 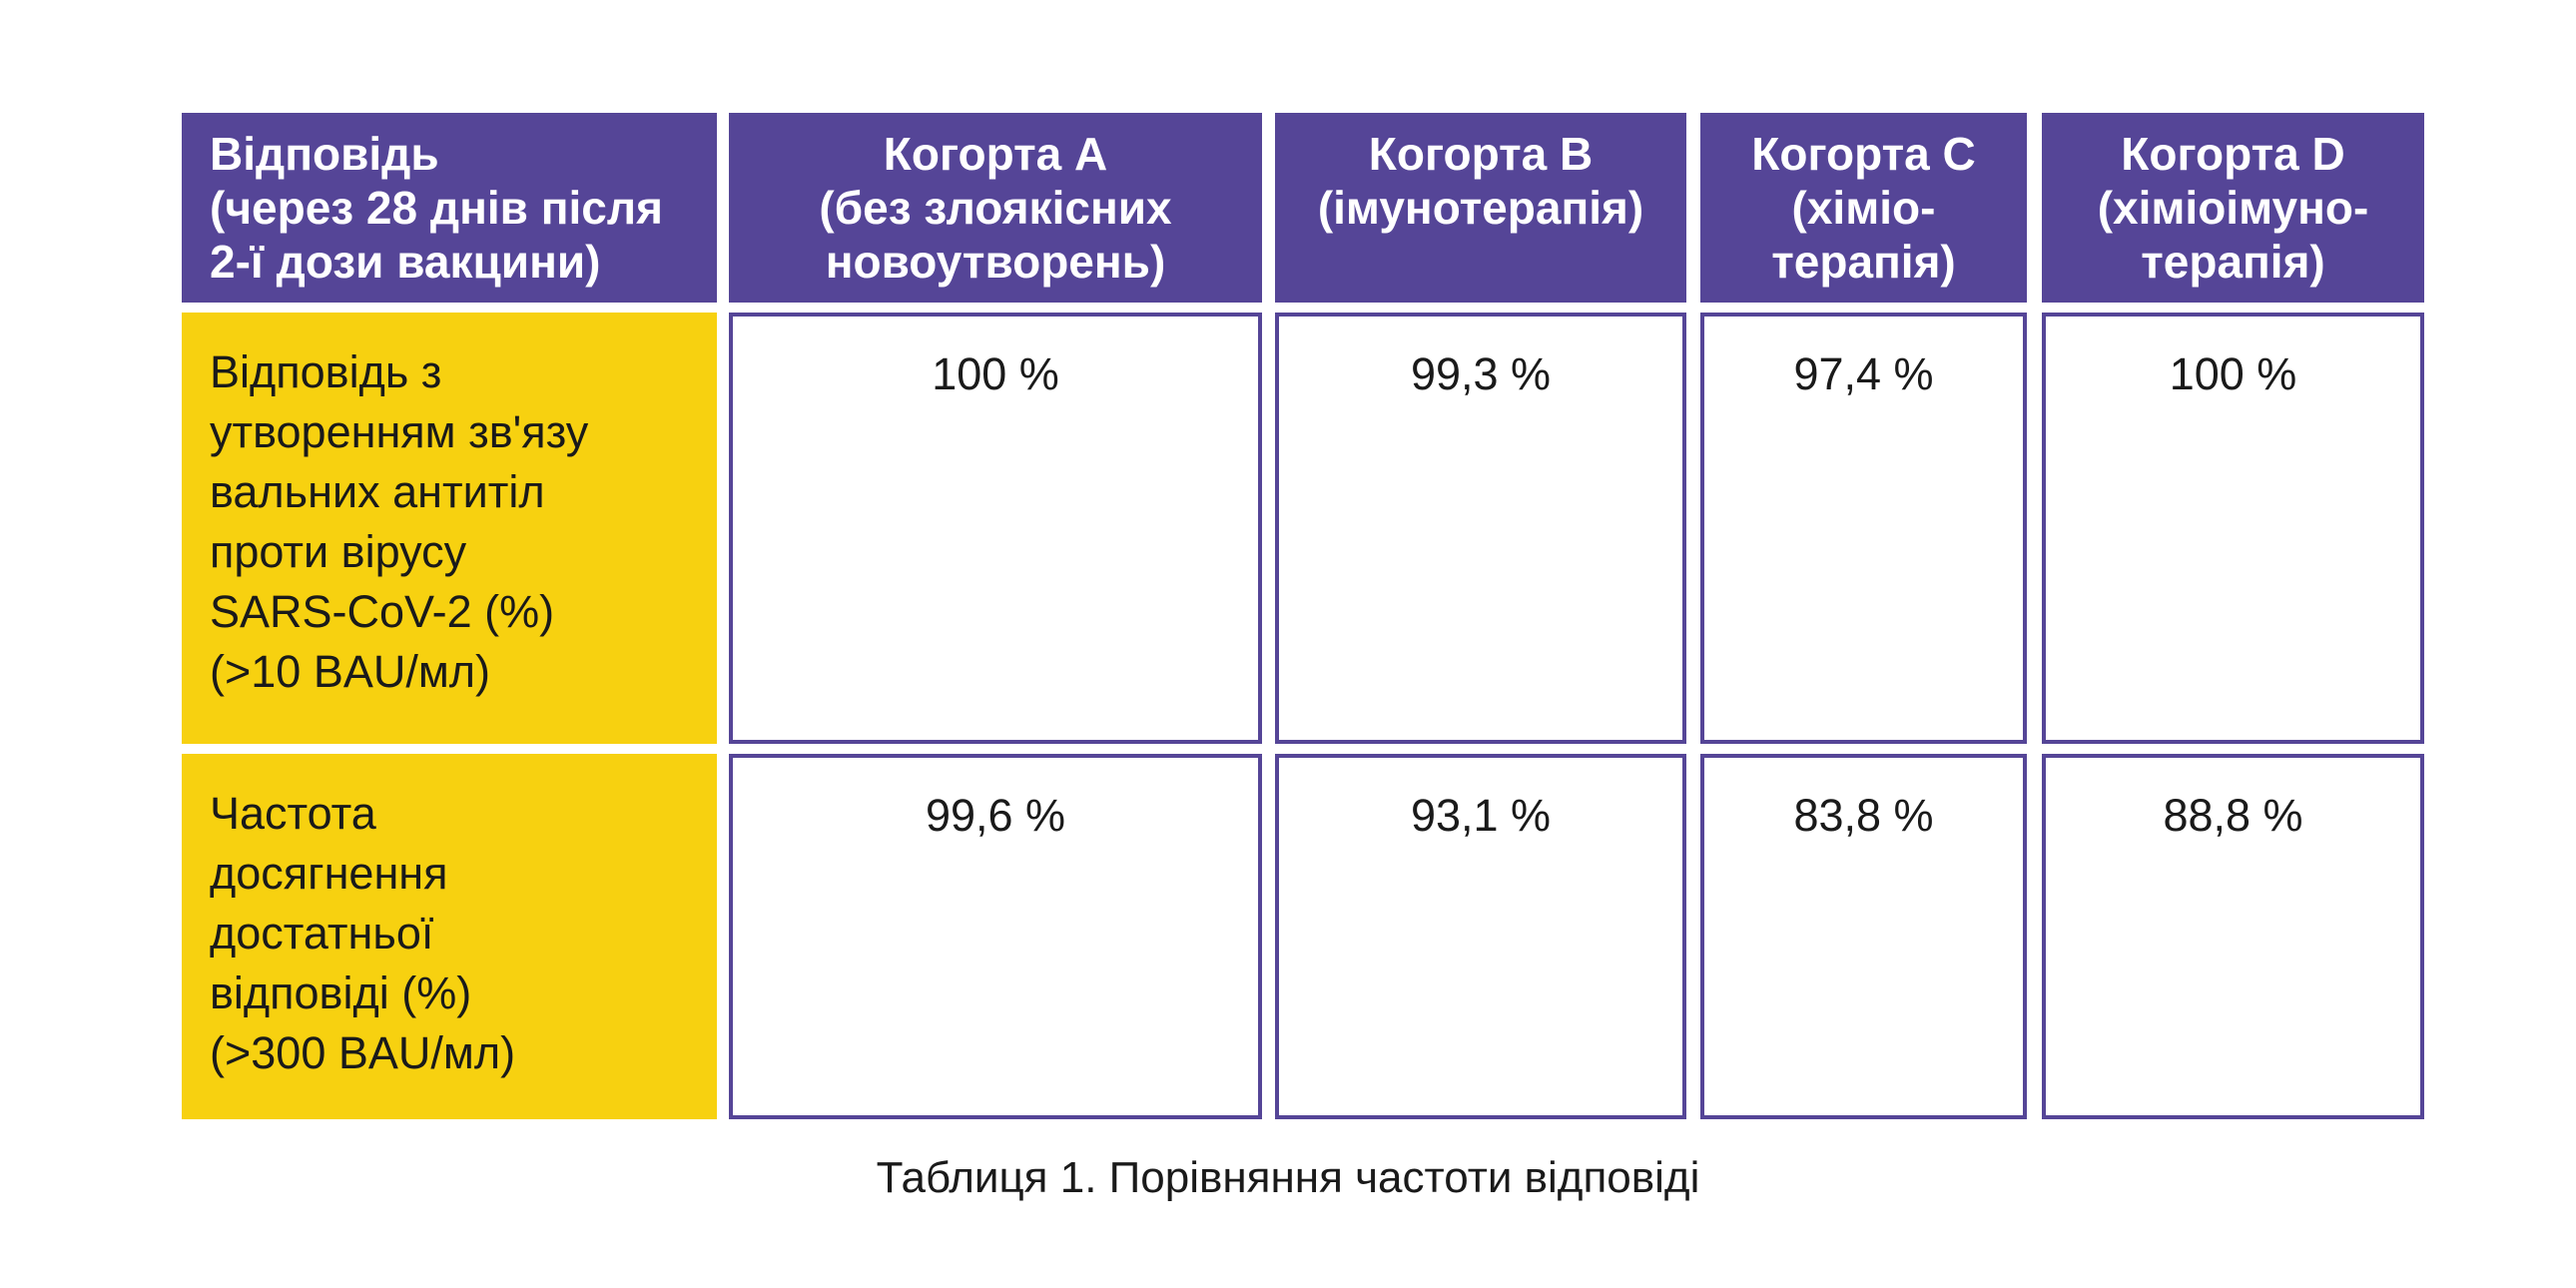 What do you see at coordinates (1863, 208) in the screenshot?
I see `header-cohort-c: Когорта С (хіміо- терапія)` at bounding box center [1863, 208].